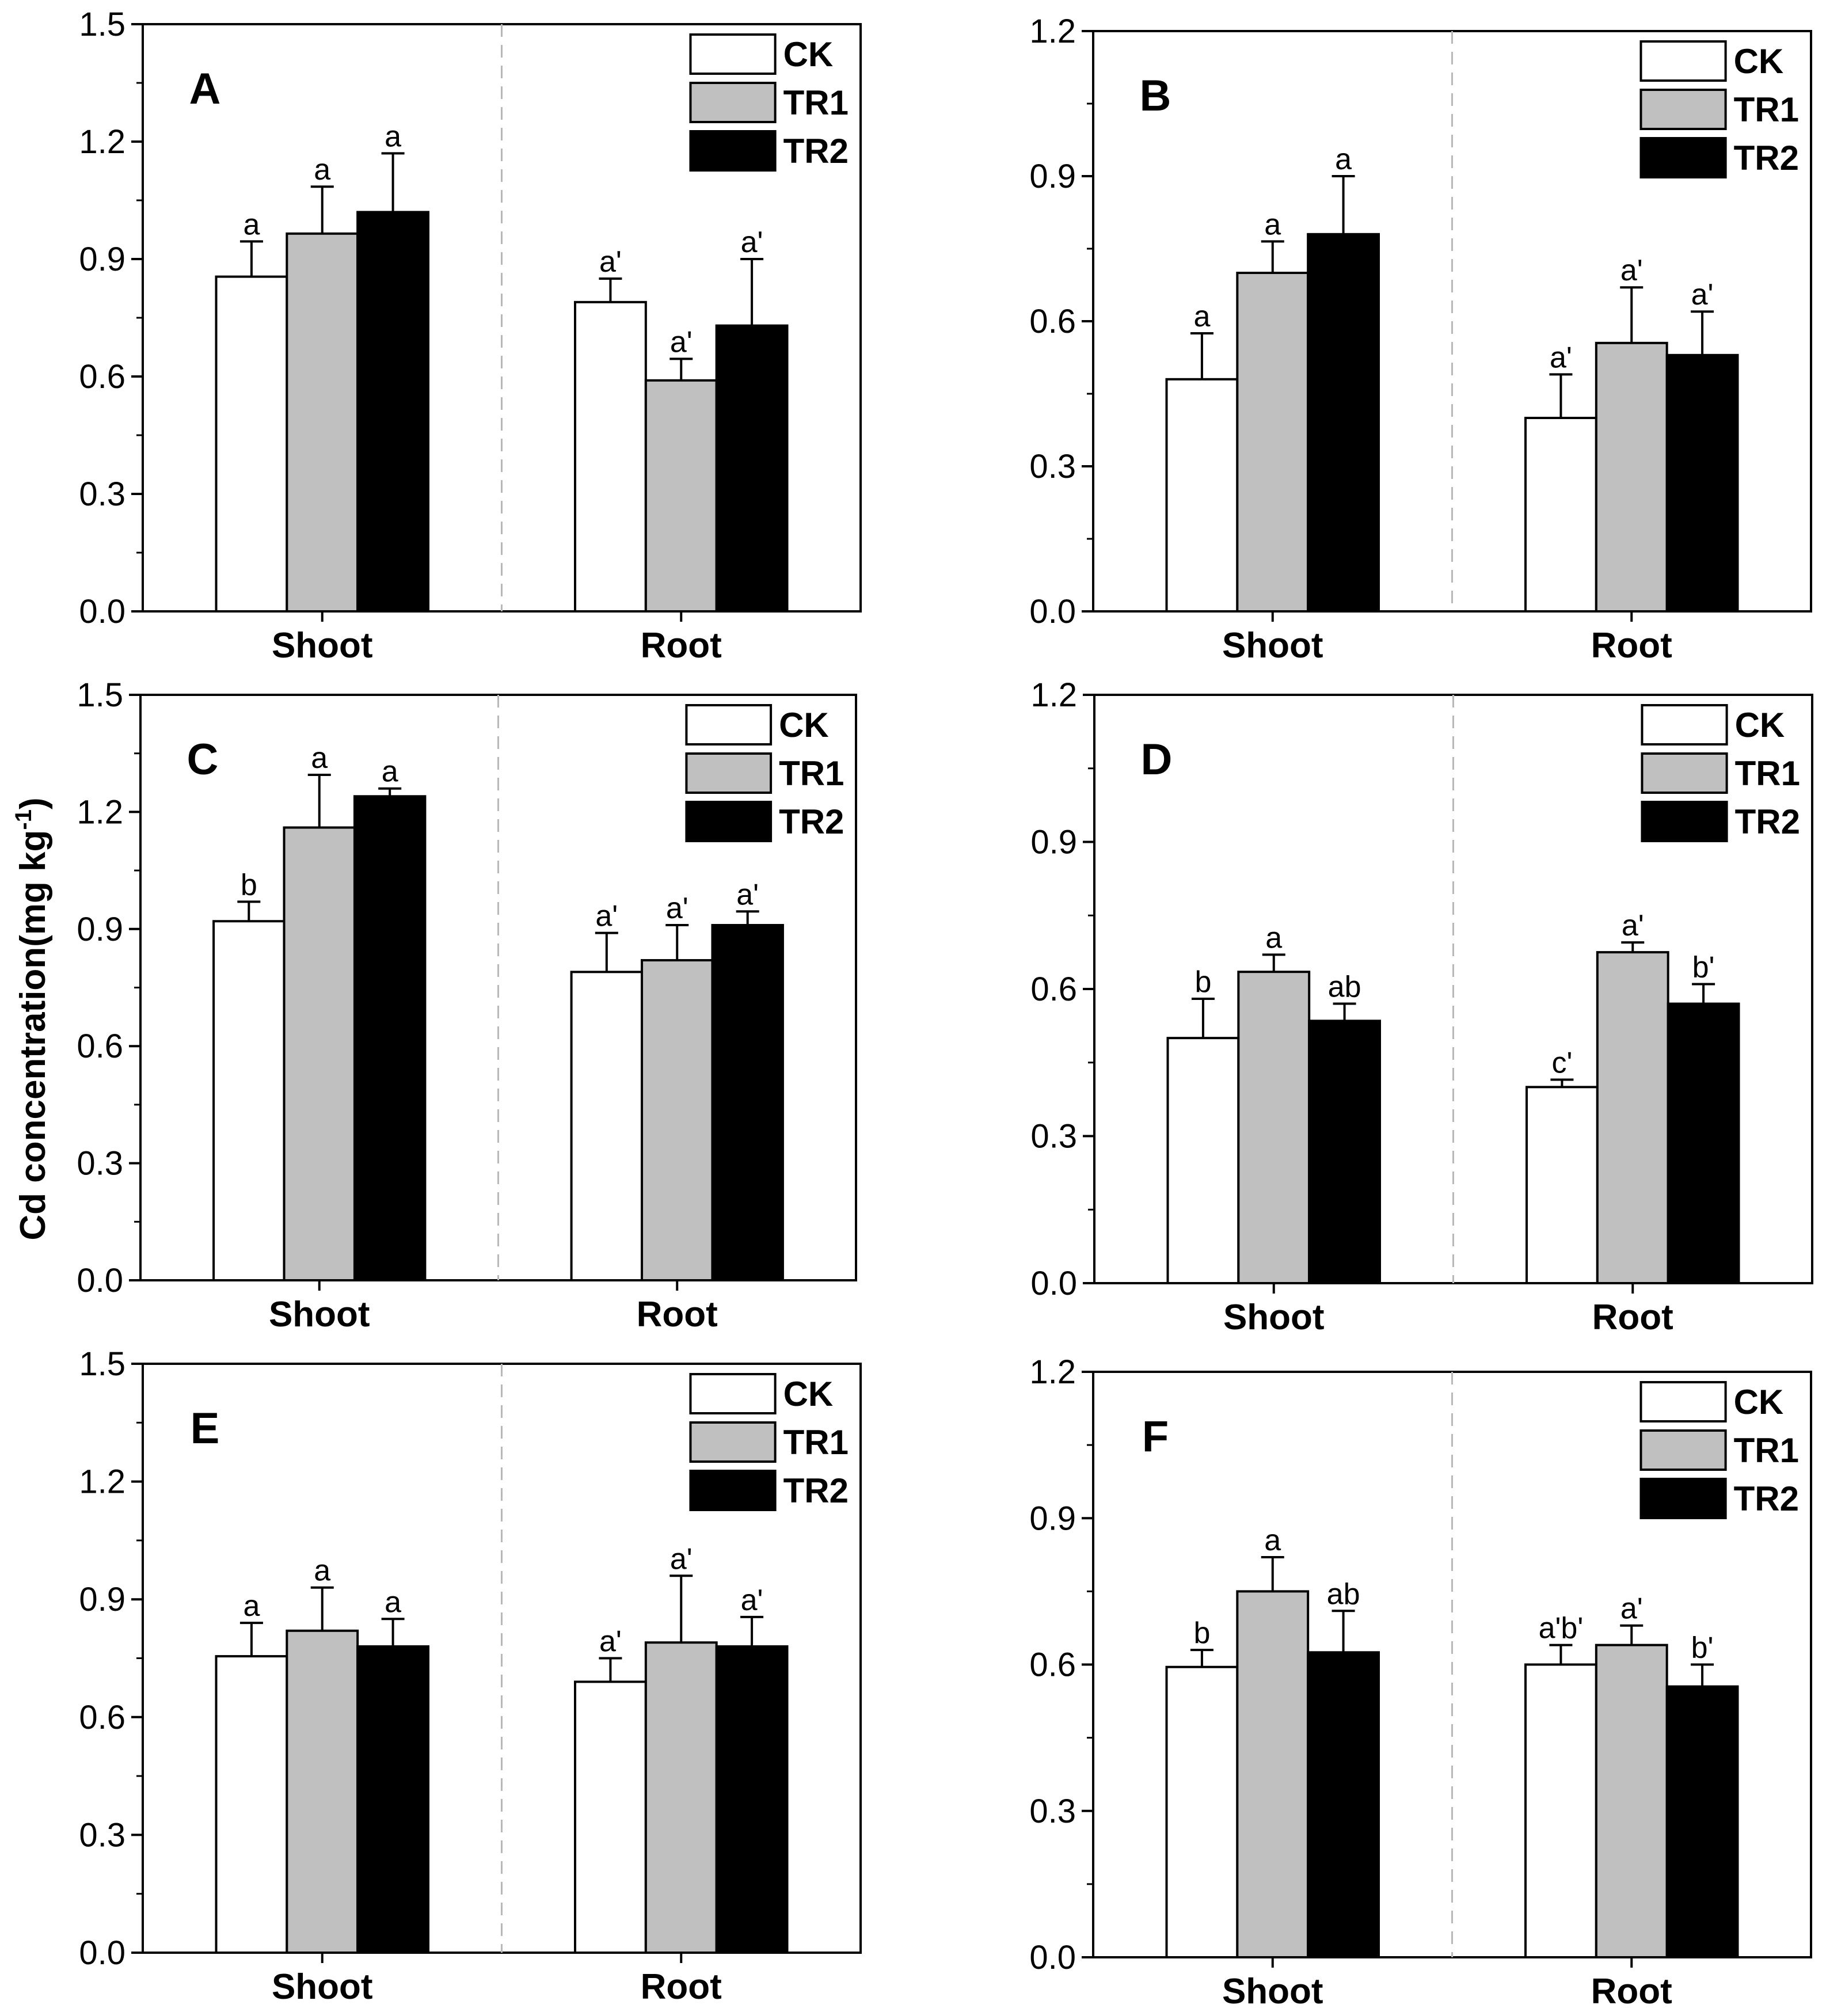  What do you see at coordinates (393, 1800) in the screenshot?
I see `panel-e-bar-tr2-shoot` at bounding box center [393, 1800].